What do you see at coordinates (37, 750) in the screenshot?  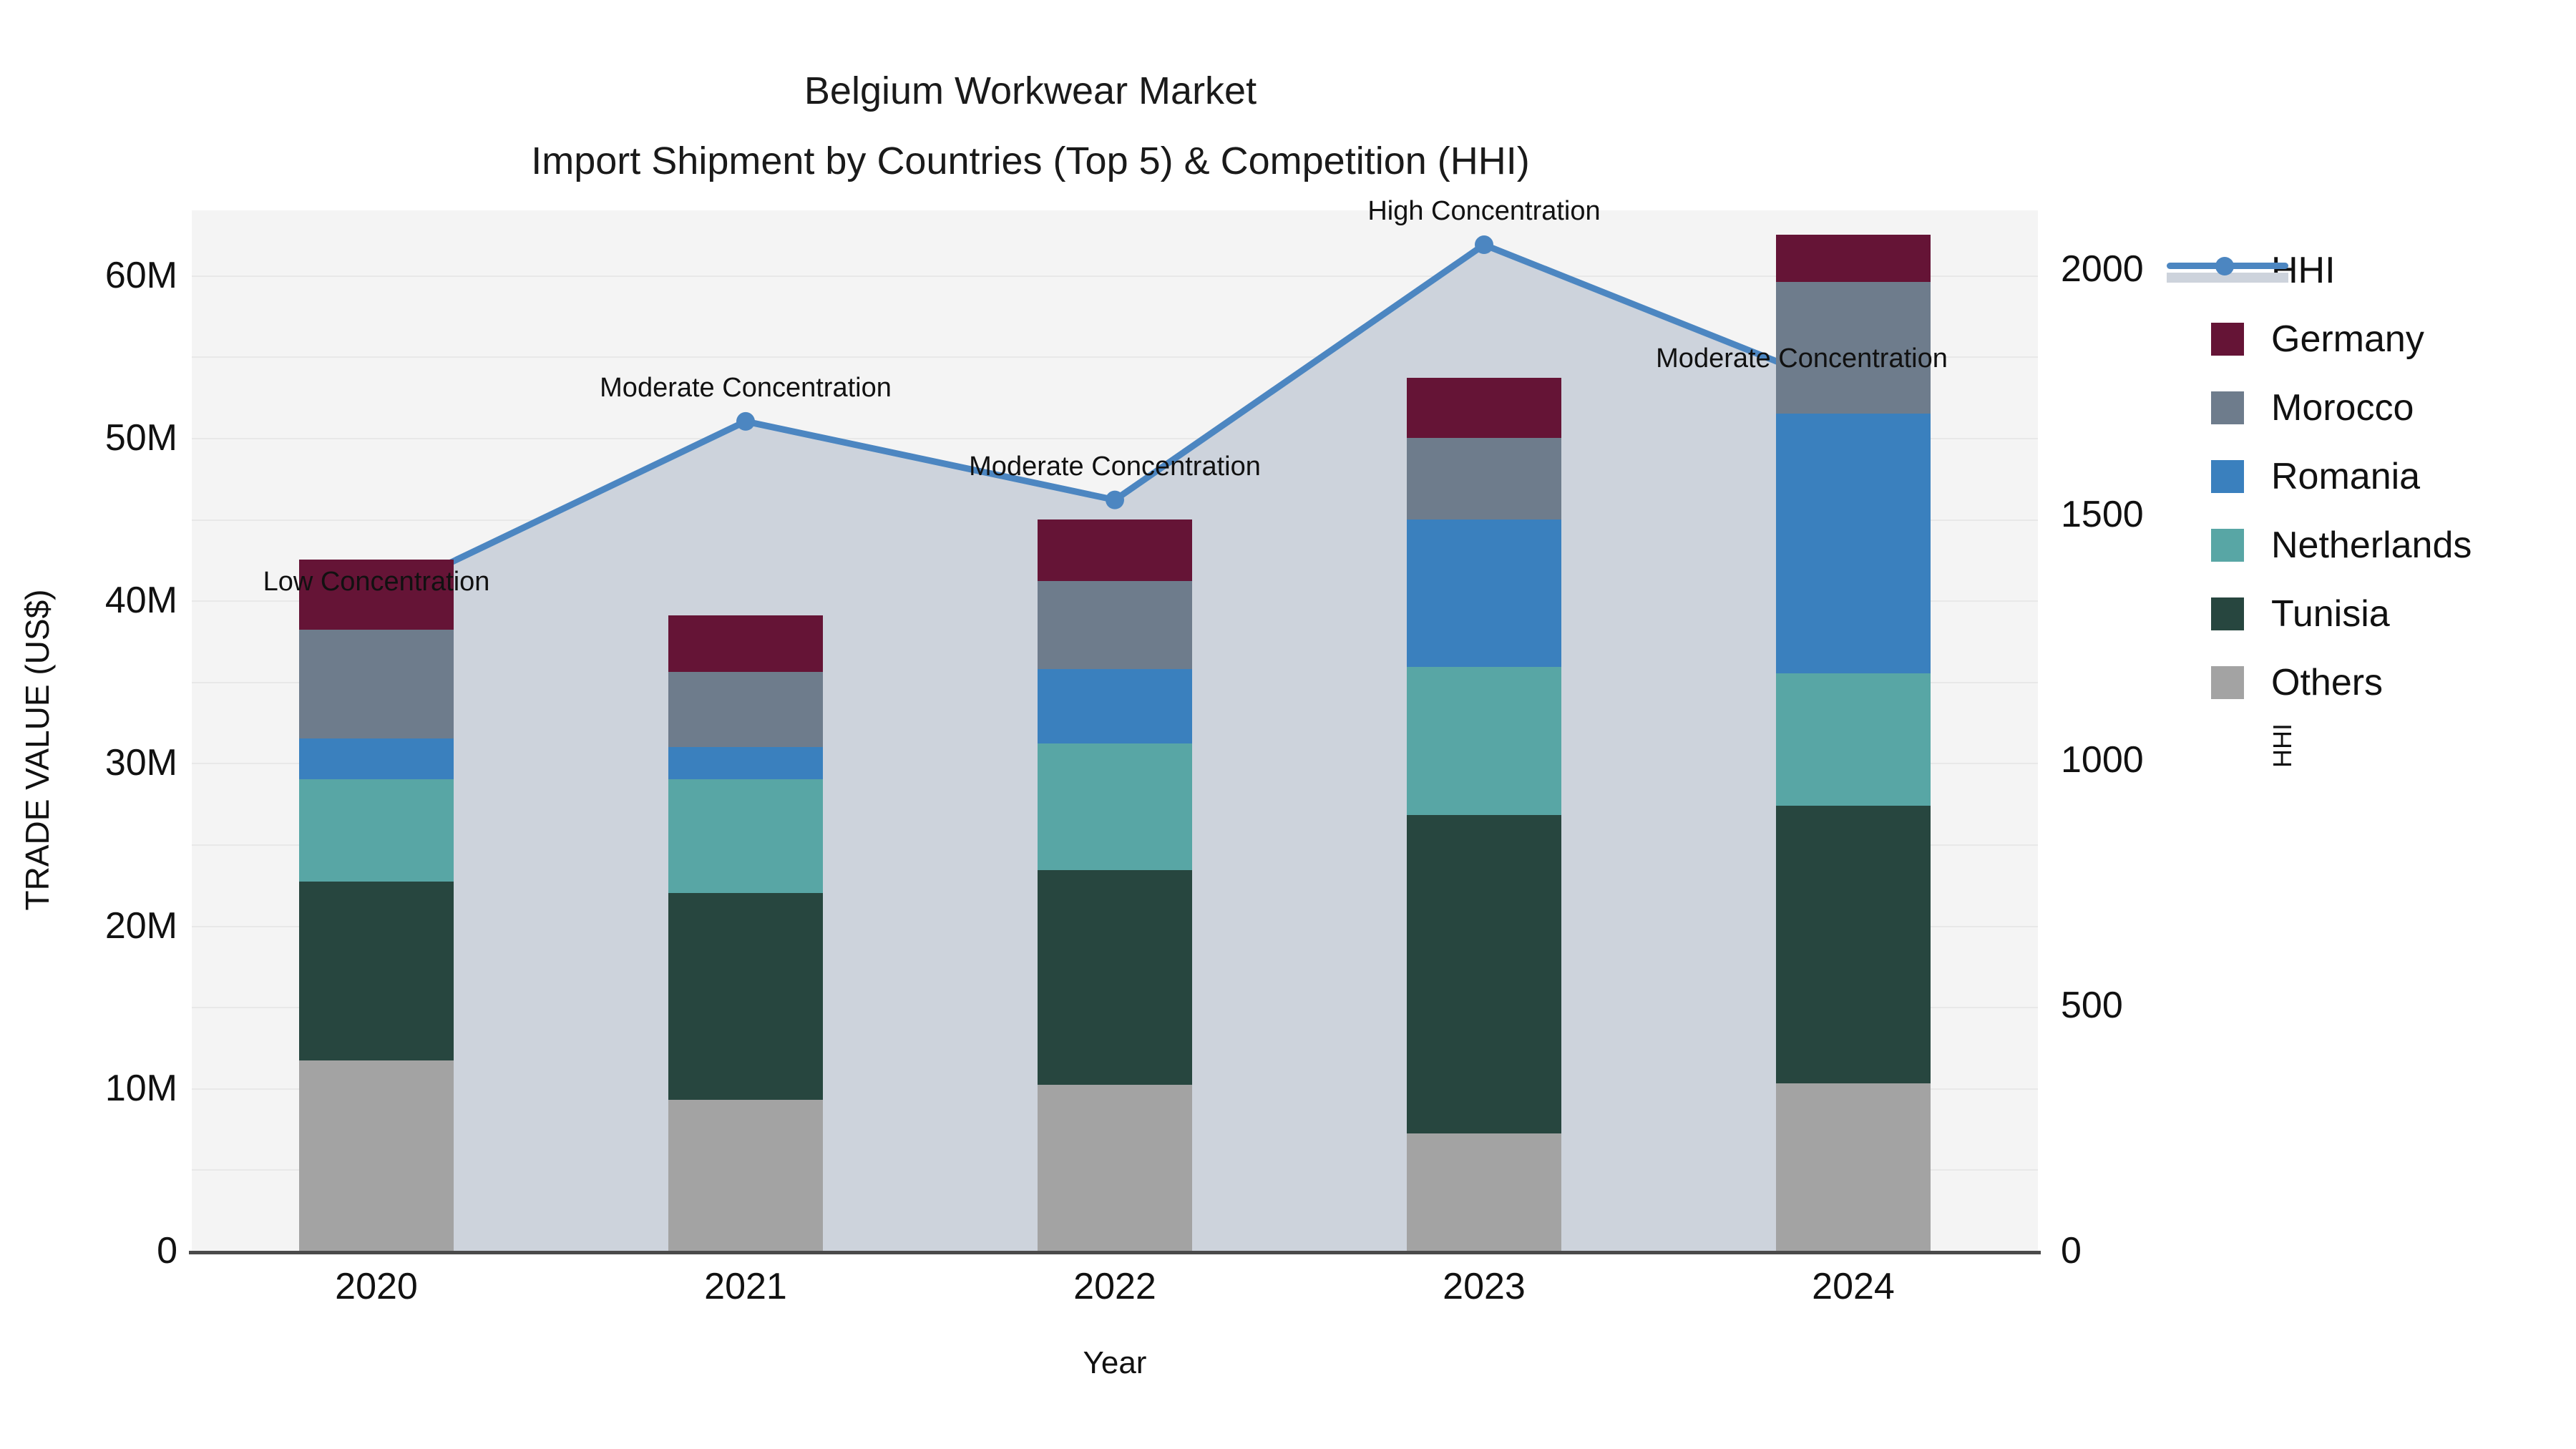 I see `y-axis-left-label: TRADE VALUE (US$)` at bounding box center [37, 750].